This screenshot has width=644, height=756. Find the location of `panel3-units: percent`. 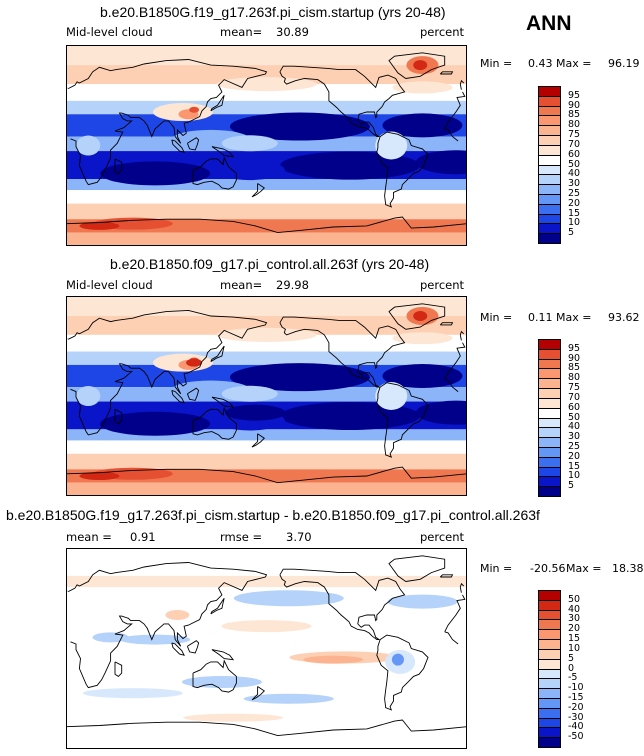

panel3-units: percent is located at coordinates (442, 537).